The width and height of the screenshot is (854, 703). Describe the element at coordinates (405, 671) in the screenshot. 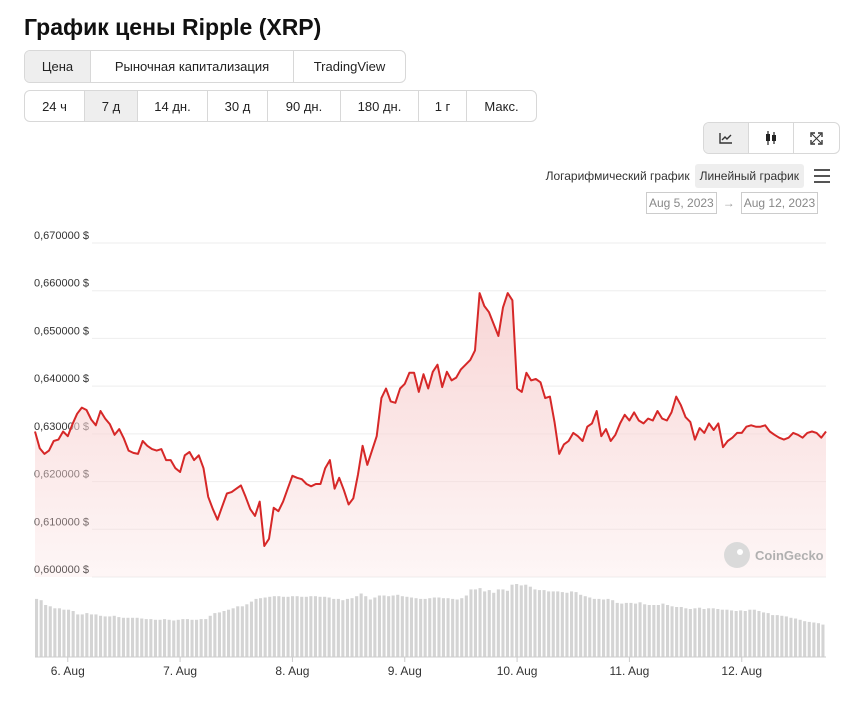

I see `x-tick-label: 9. Aug` at that location.